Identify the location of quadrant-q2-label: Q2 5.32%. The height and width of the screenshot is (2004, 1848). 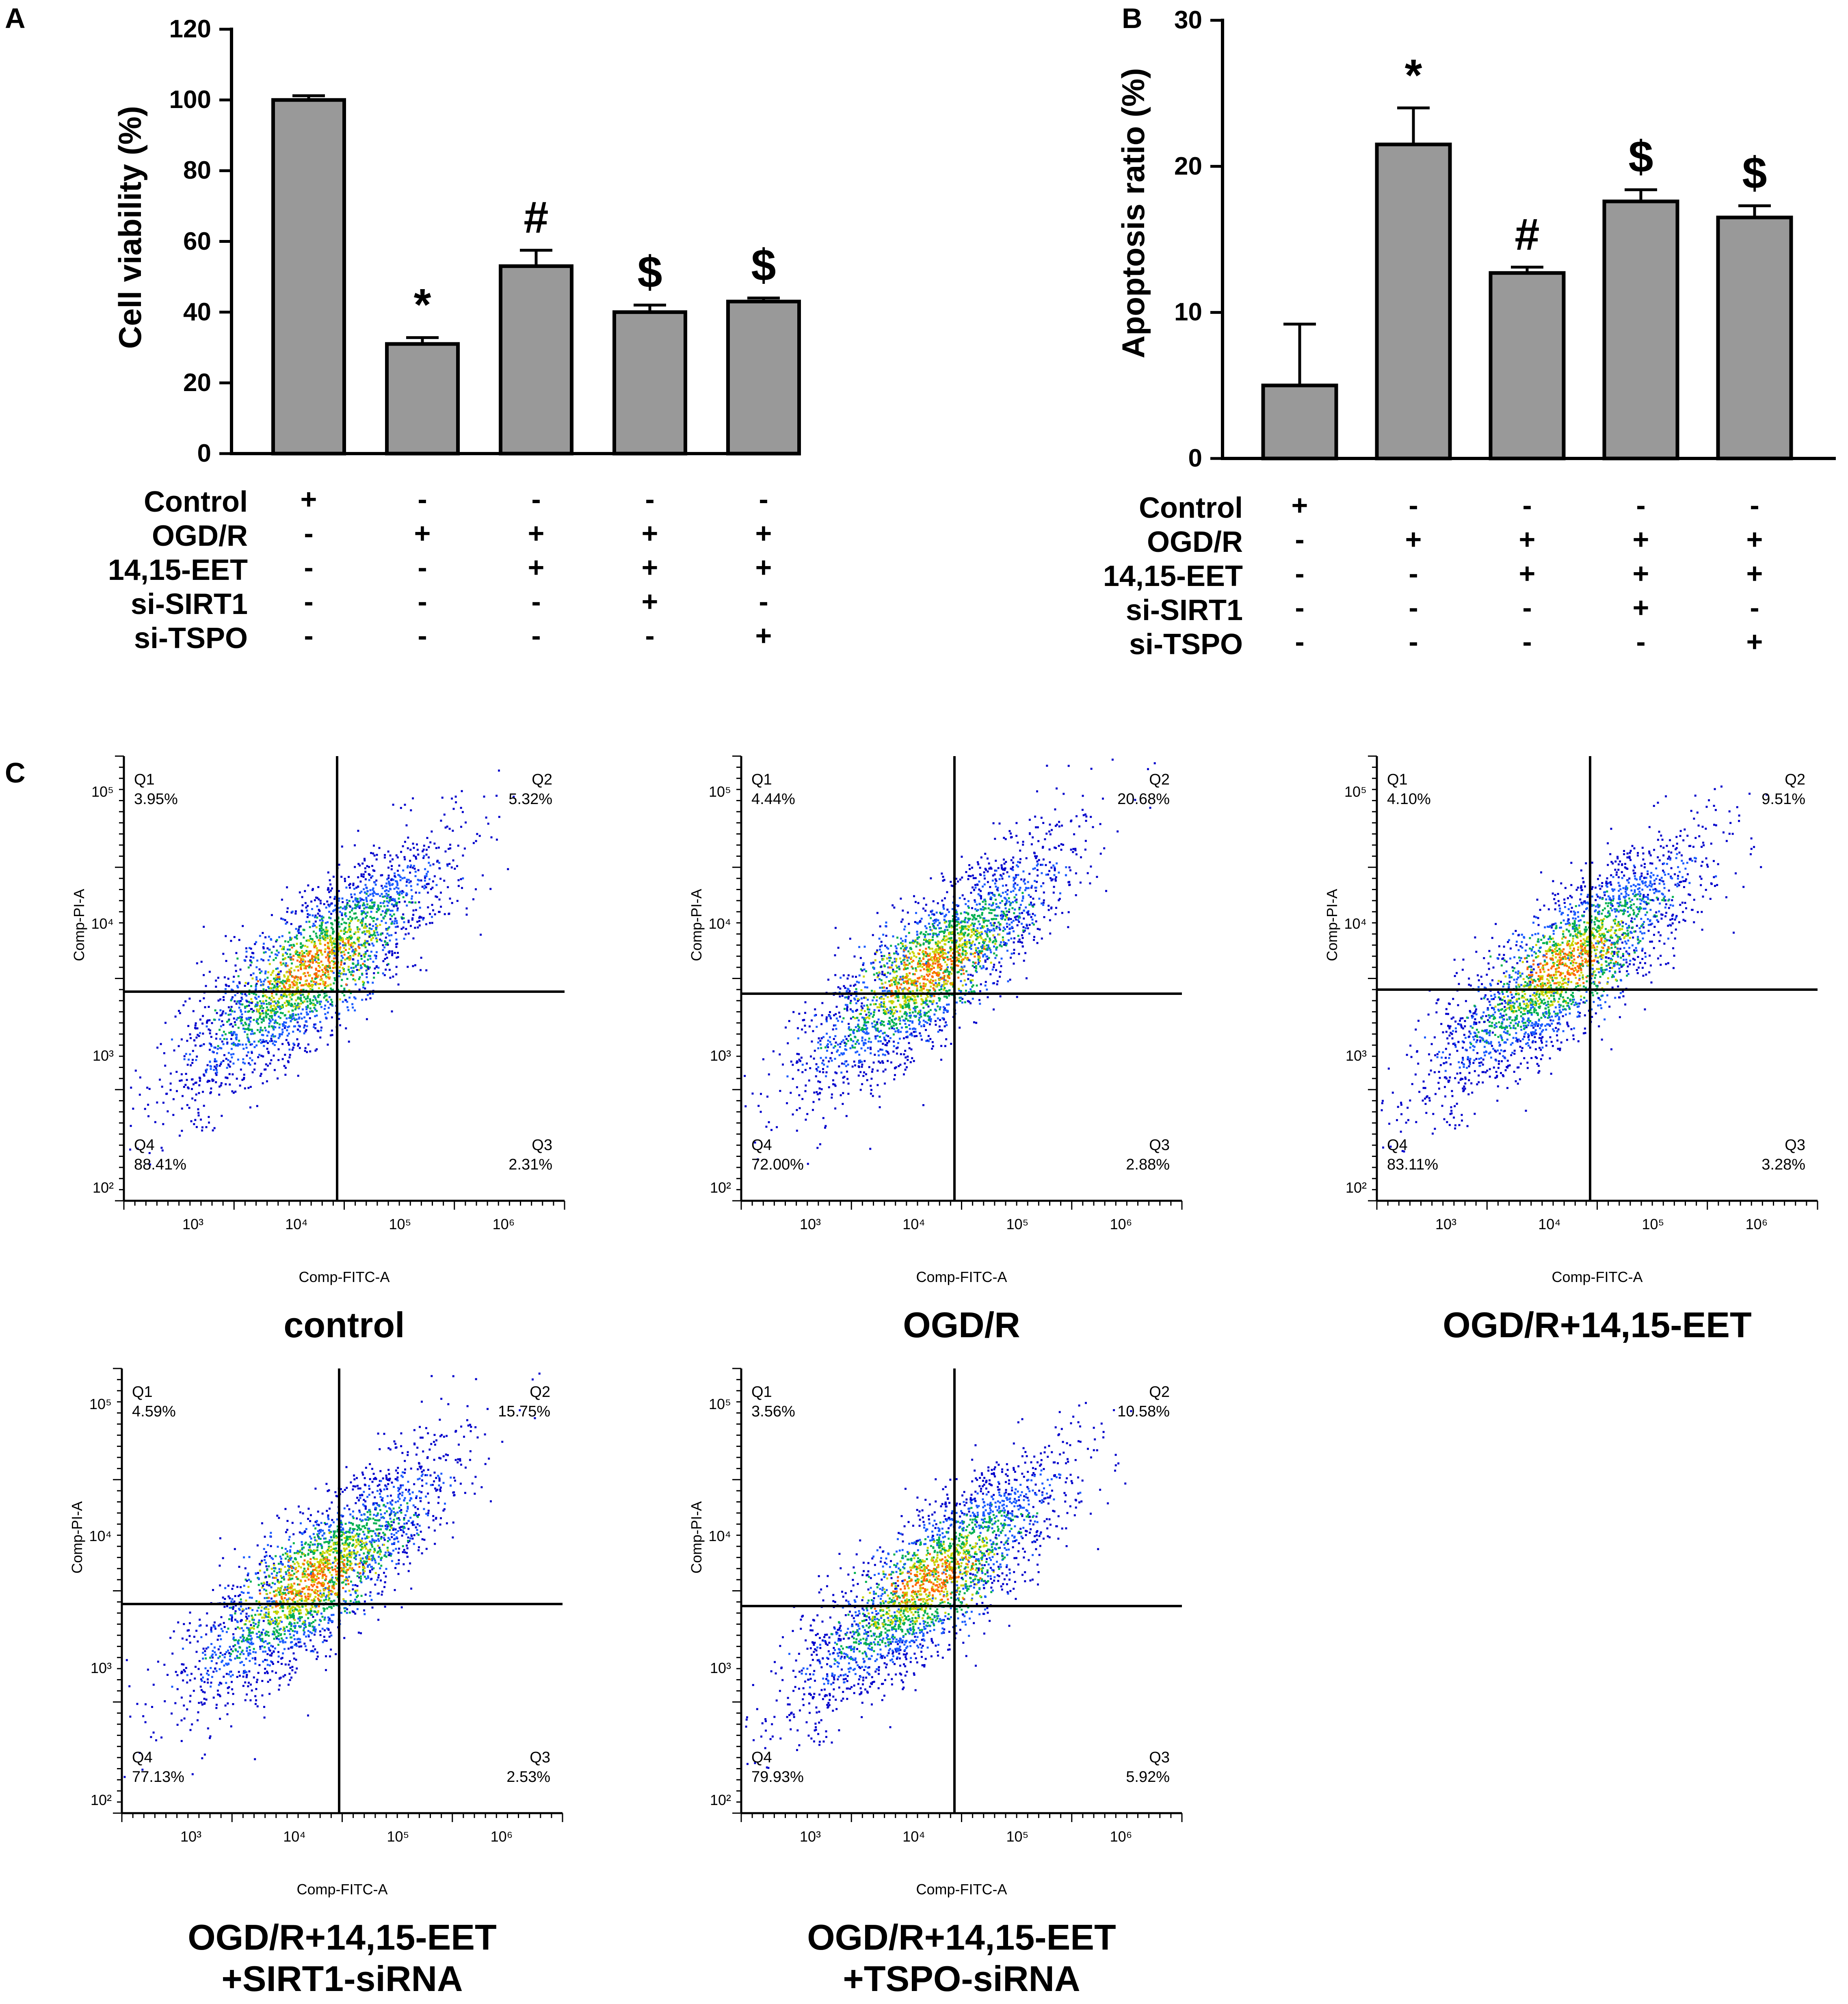
(505, 789).